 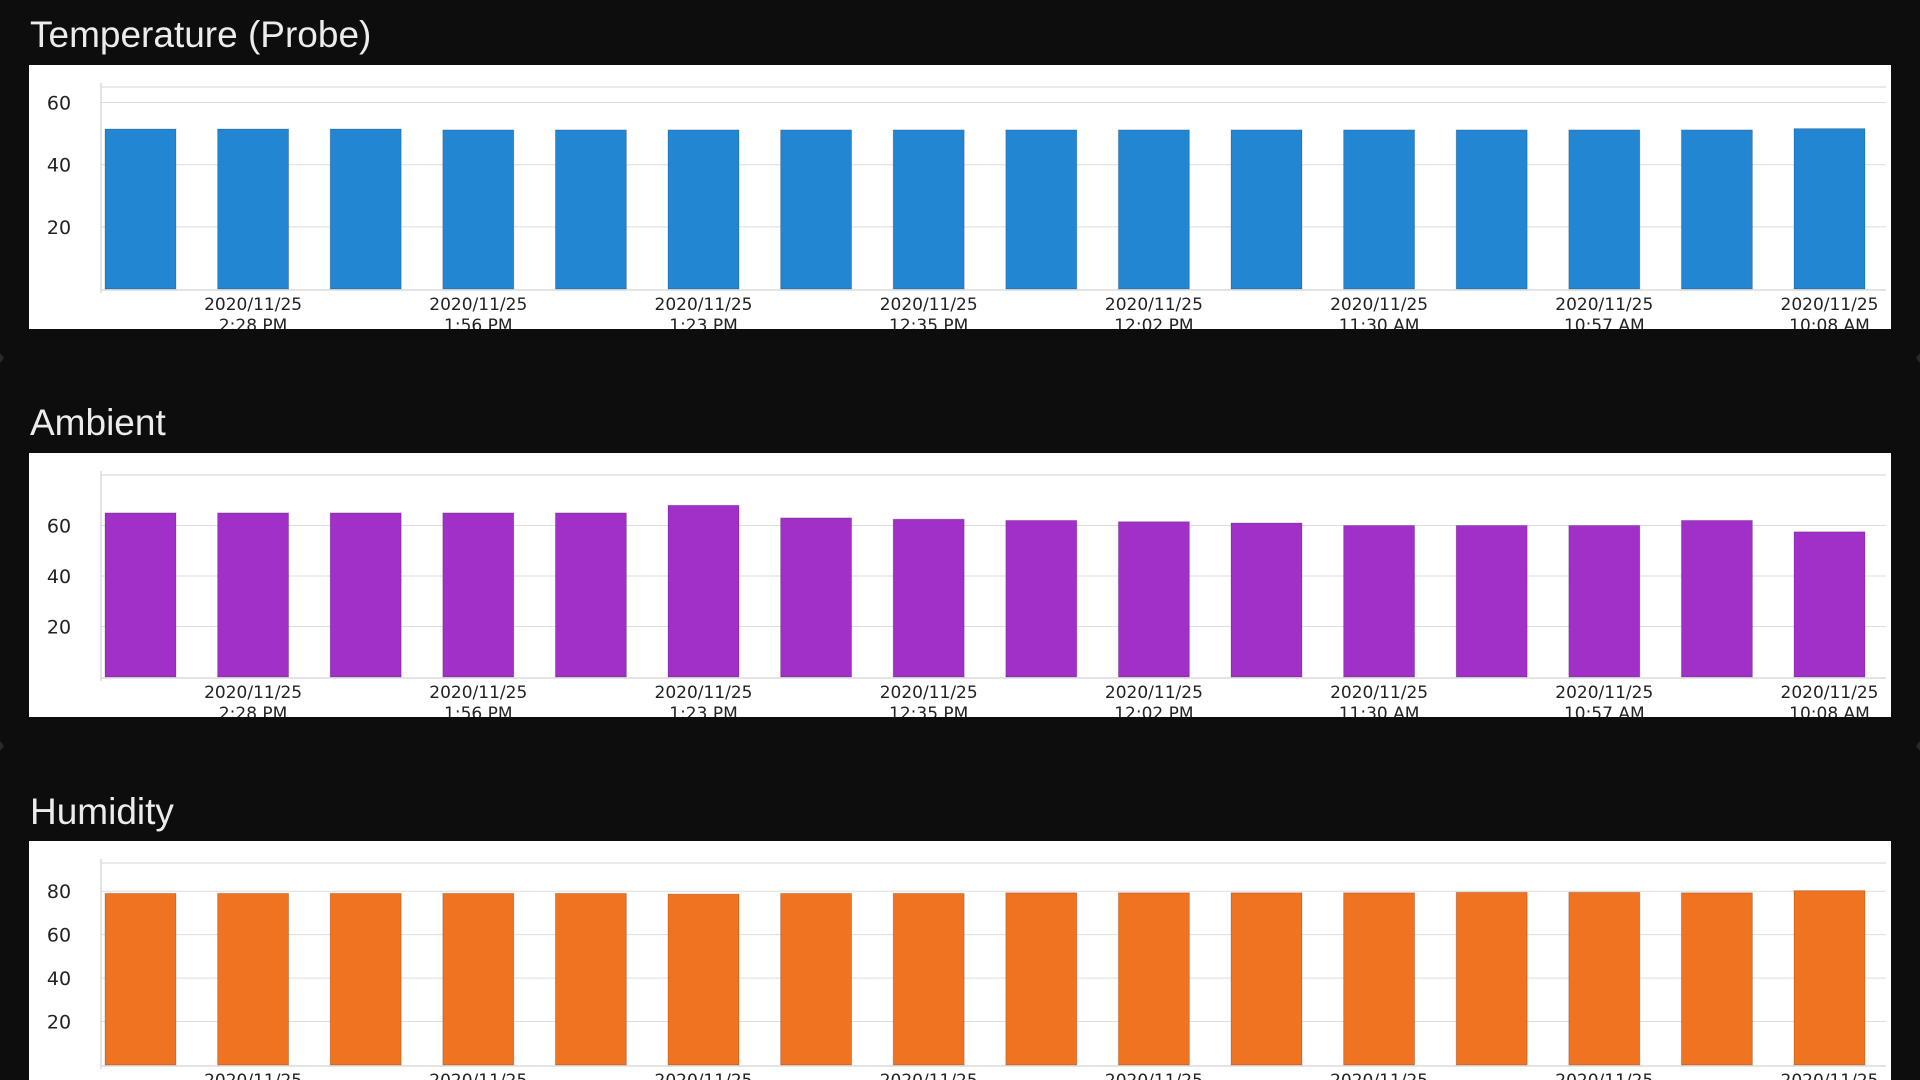 I want to click on x-tick-time: 2:28 PM, so click(x=253, y=710).